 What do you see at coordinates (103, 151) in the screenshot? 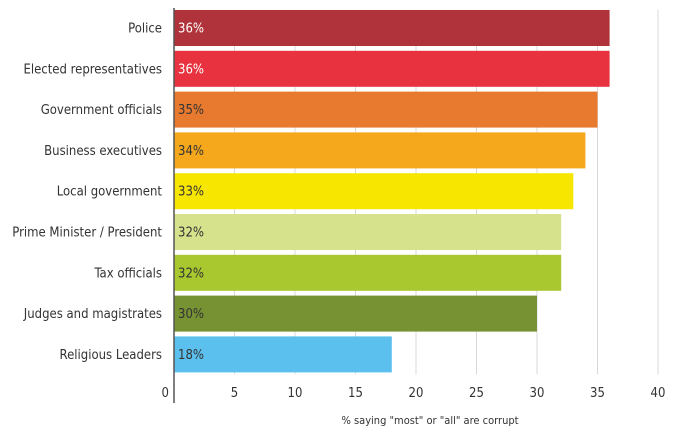
I see `category-label: Business executives` at bounding box center [103, 151].